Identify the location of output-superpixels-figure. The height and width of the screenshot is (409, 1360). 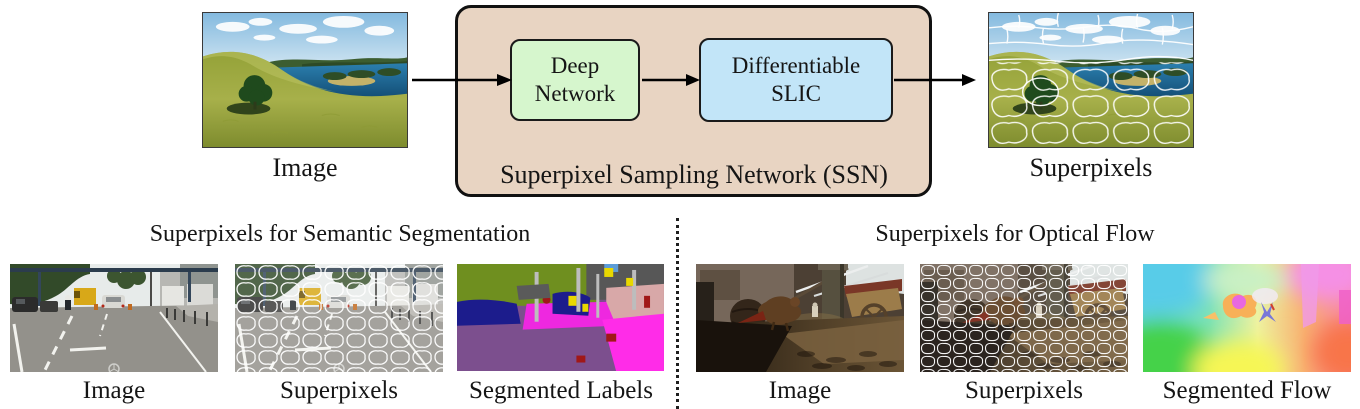
(1091, 80).